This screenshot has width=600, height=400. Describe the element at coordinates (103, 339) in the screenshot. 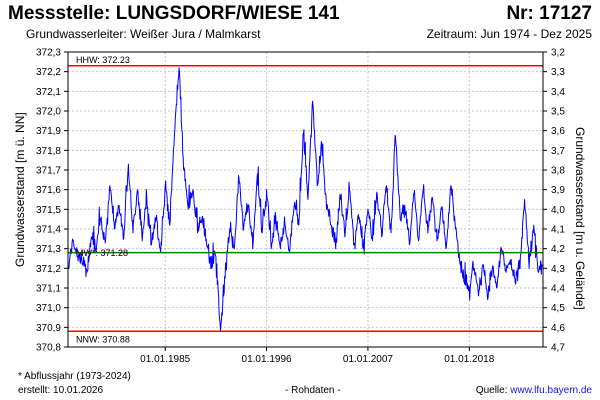

I see `reference-line-label: NNW: 370.88` at that location.